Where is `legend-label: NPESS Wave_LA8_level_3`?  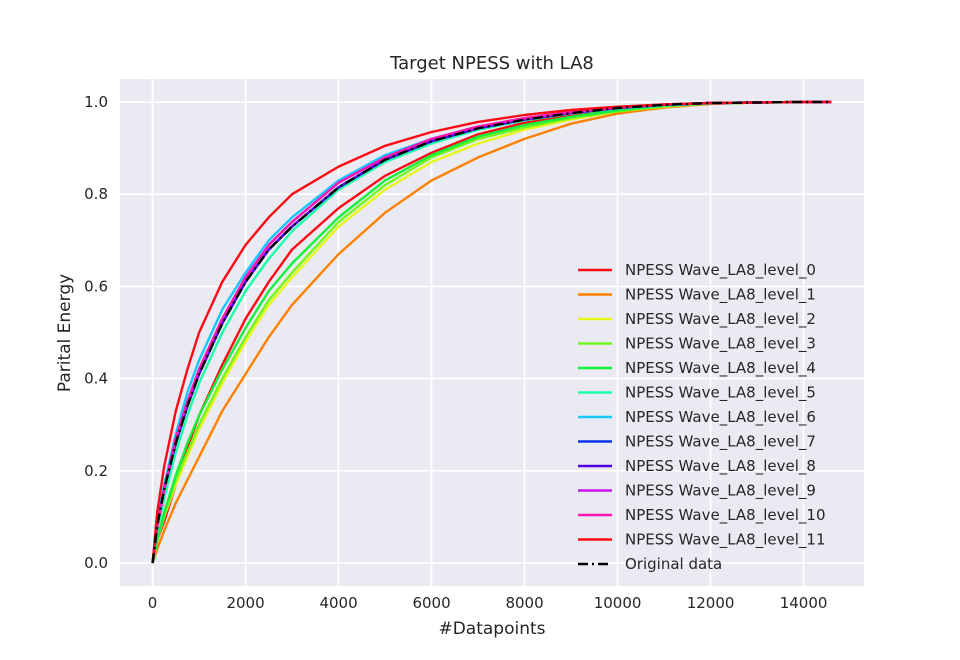 legend-label: NPESS Wave_LA8_level_3 is located at coordinates (720, 344).